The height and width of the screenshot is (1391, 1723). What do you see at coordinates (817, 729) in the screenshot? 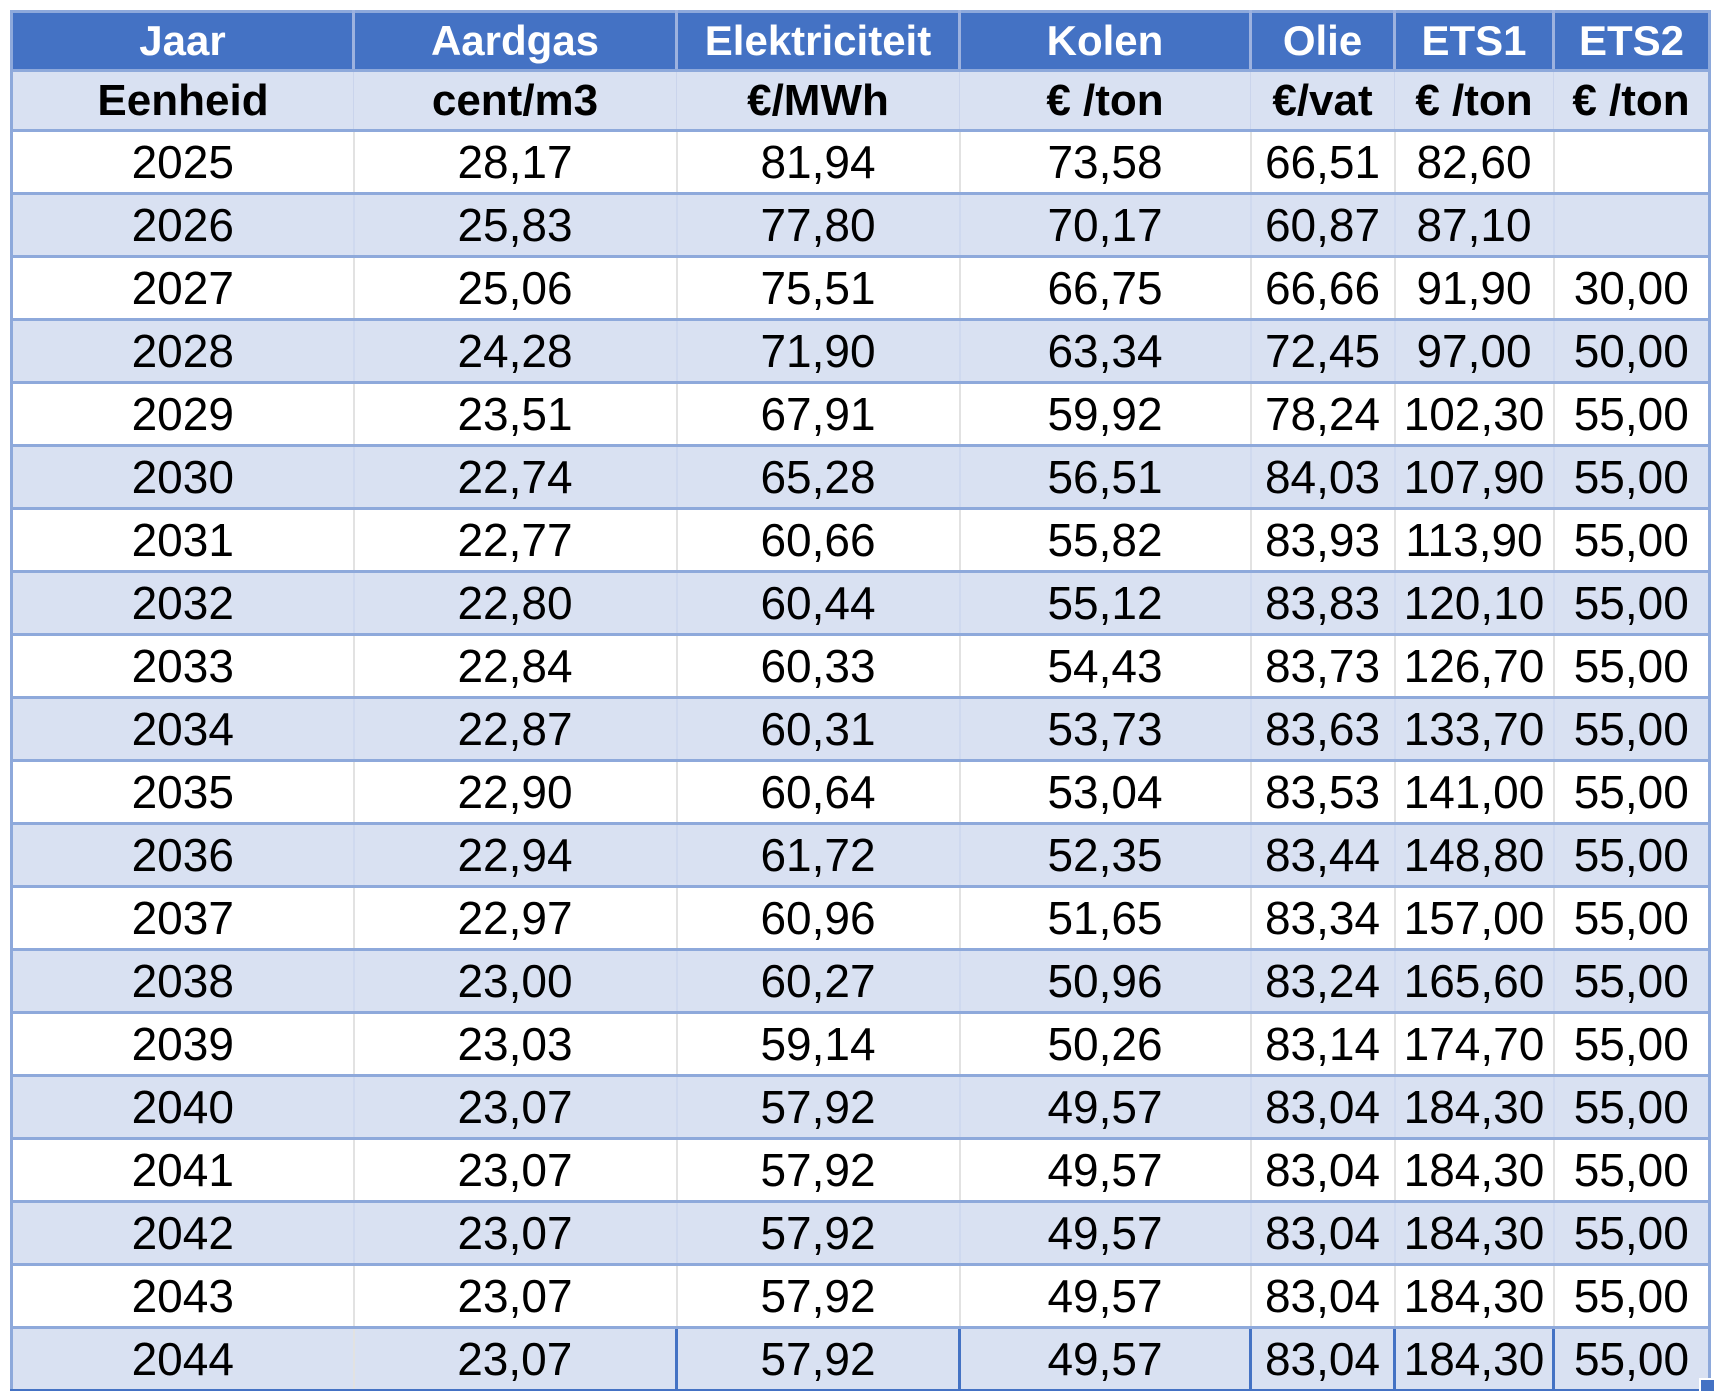
I see `cell: 60,31` at bounding box center [817, 729].